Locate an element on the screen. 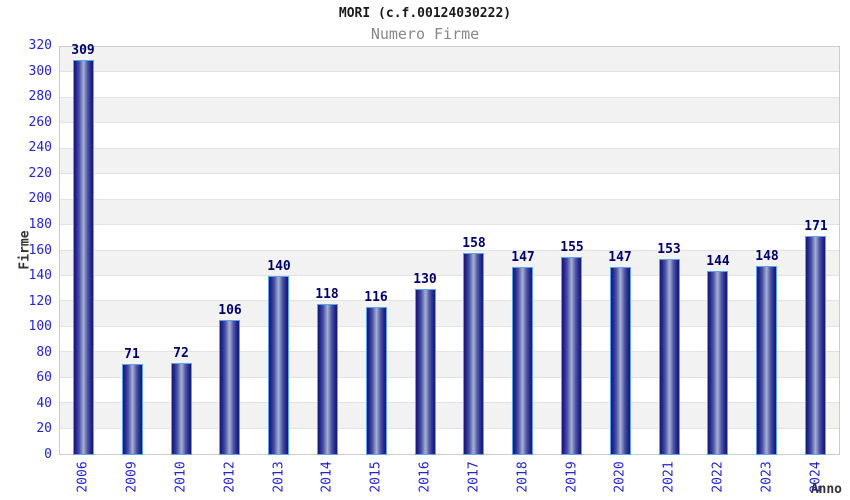  x-tick-label: 2017 is located at coordinates (474, 477).